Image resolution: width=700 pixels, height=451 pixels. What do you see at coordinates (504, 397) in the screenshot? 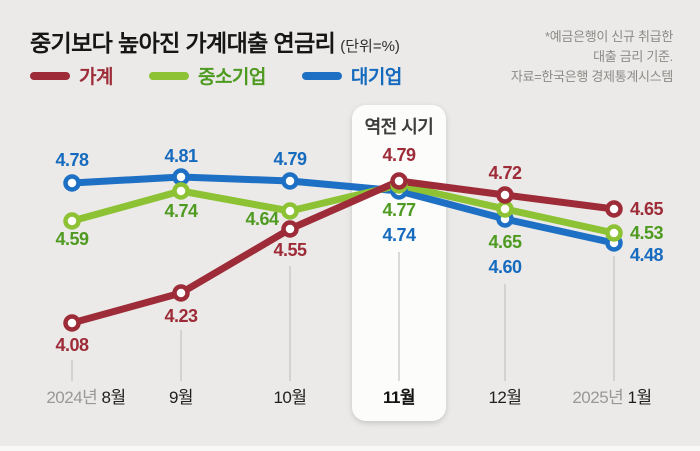
I see `x-axis-label: 12월` at bounding box center [504, 397].